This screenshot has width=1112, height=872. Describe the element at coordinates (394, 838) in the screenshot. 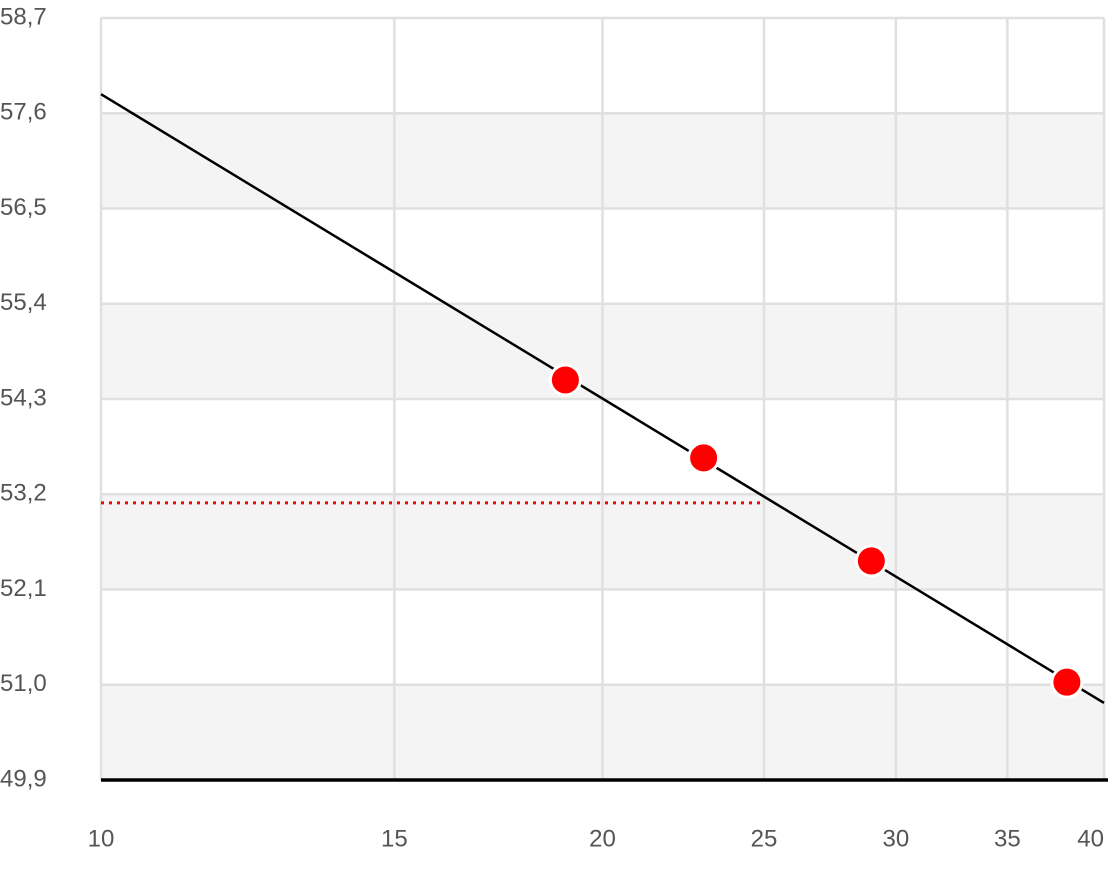

I see `x-tick-label: 15` at that location.